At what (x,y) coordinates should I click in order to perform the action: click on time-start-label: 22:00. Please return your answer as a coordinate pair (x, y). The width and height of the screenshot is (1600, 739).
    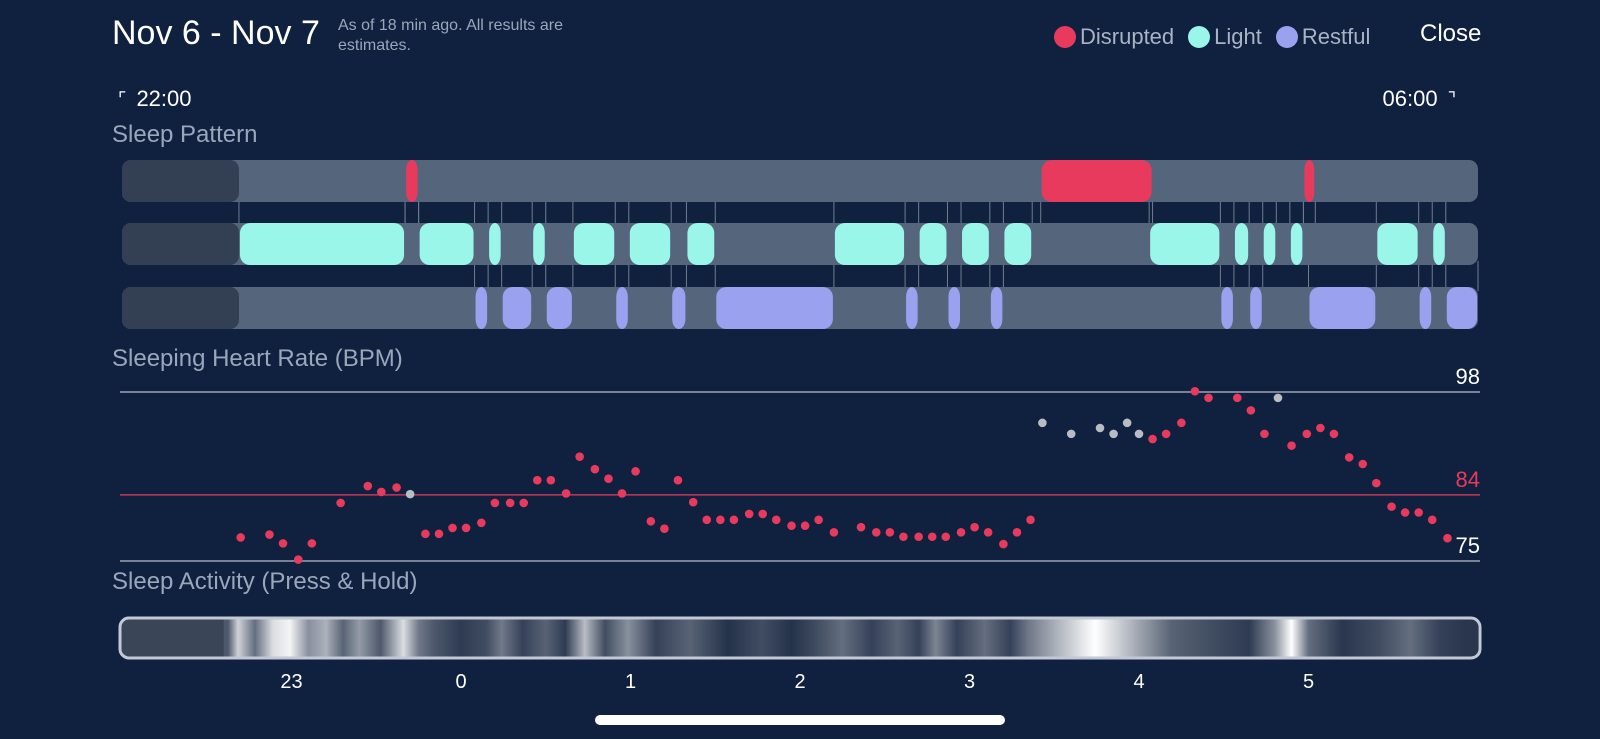
    Looking at the image, I should click on (164, 98).